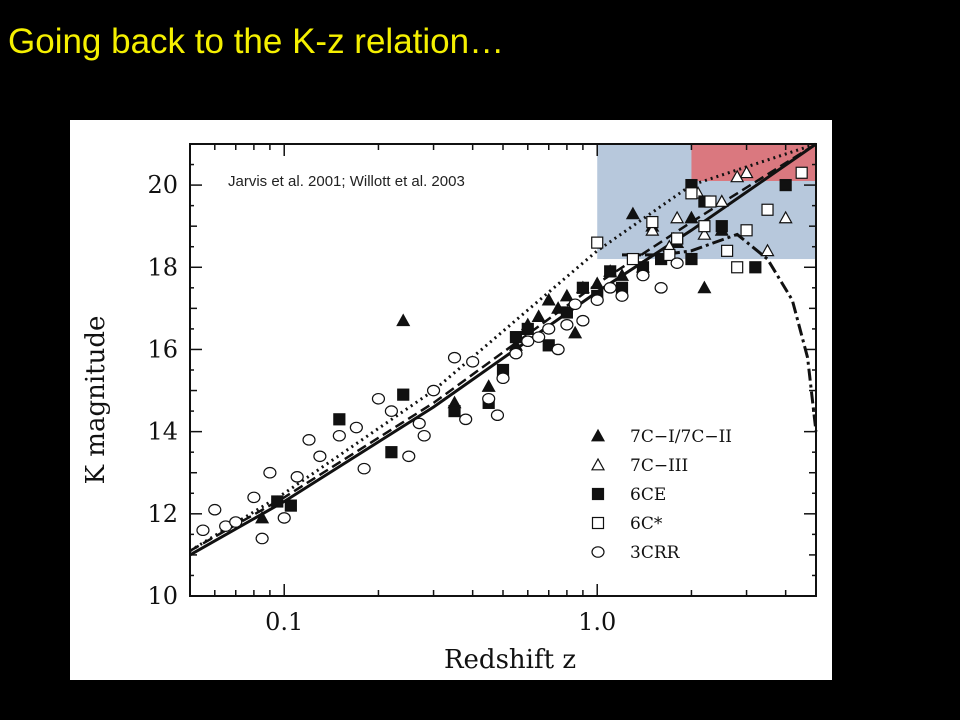  I want to click on highlight-regions, so click(706, 202).